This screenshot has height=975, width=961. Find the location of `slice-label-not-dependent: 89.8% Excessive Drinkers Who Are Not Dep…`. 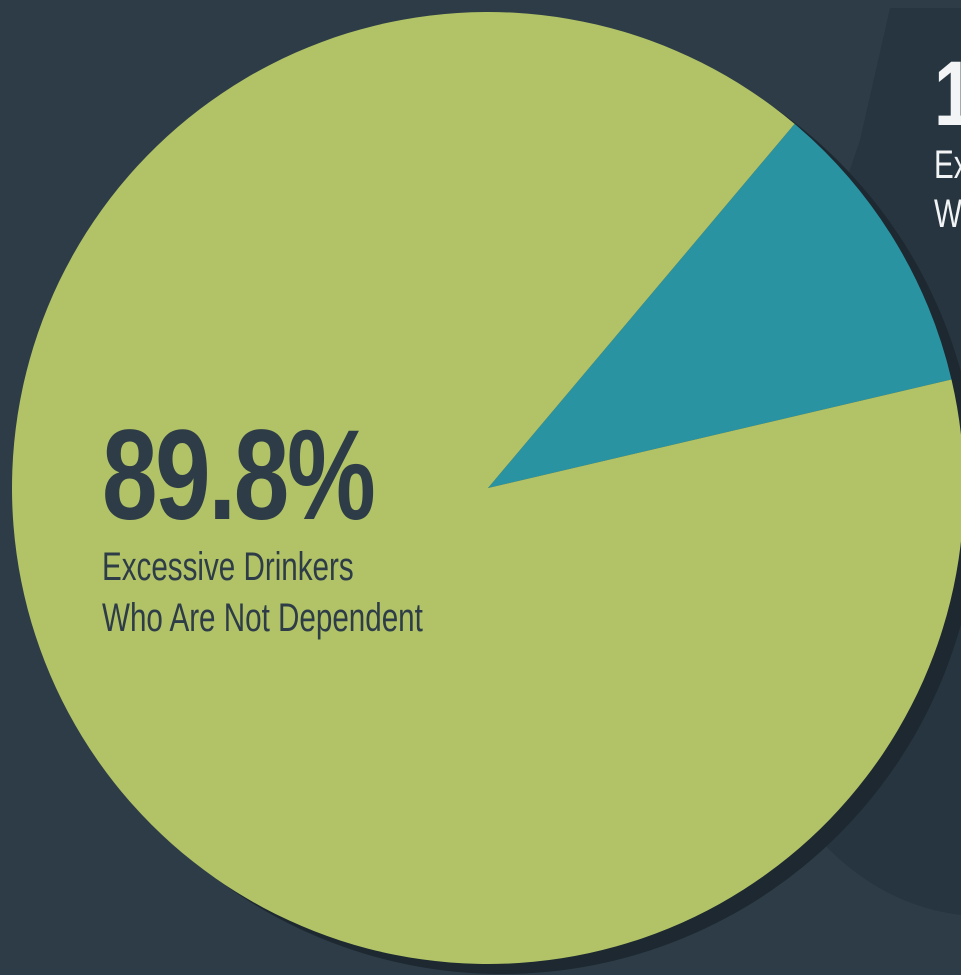

slice-label-not-dependent: 89.8% Excessive Drinkers Who Are Not Dep… is located at coordinates (319, 527).